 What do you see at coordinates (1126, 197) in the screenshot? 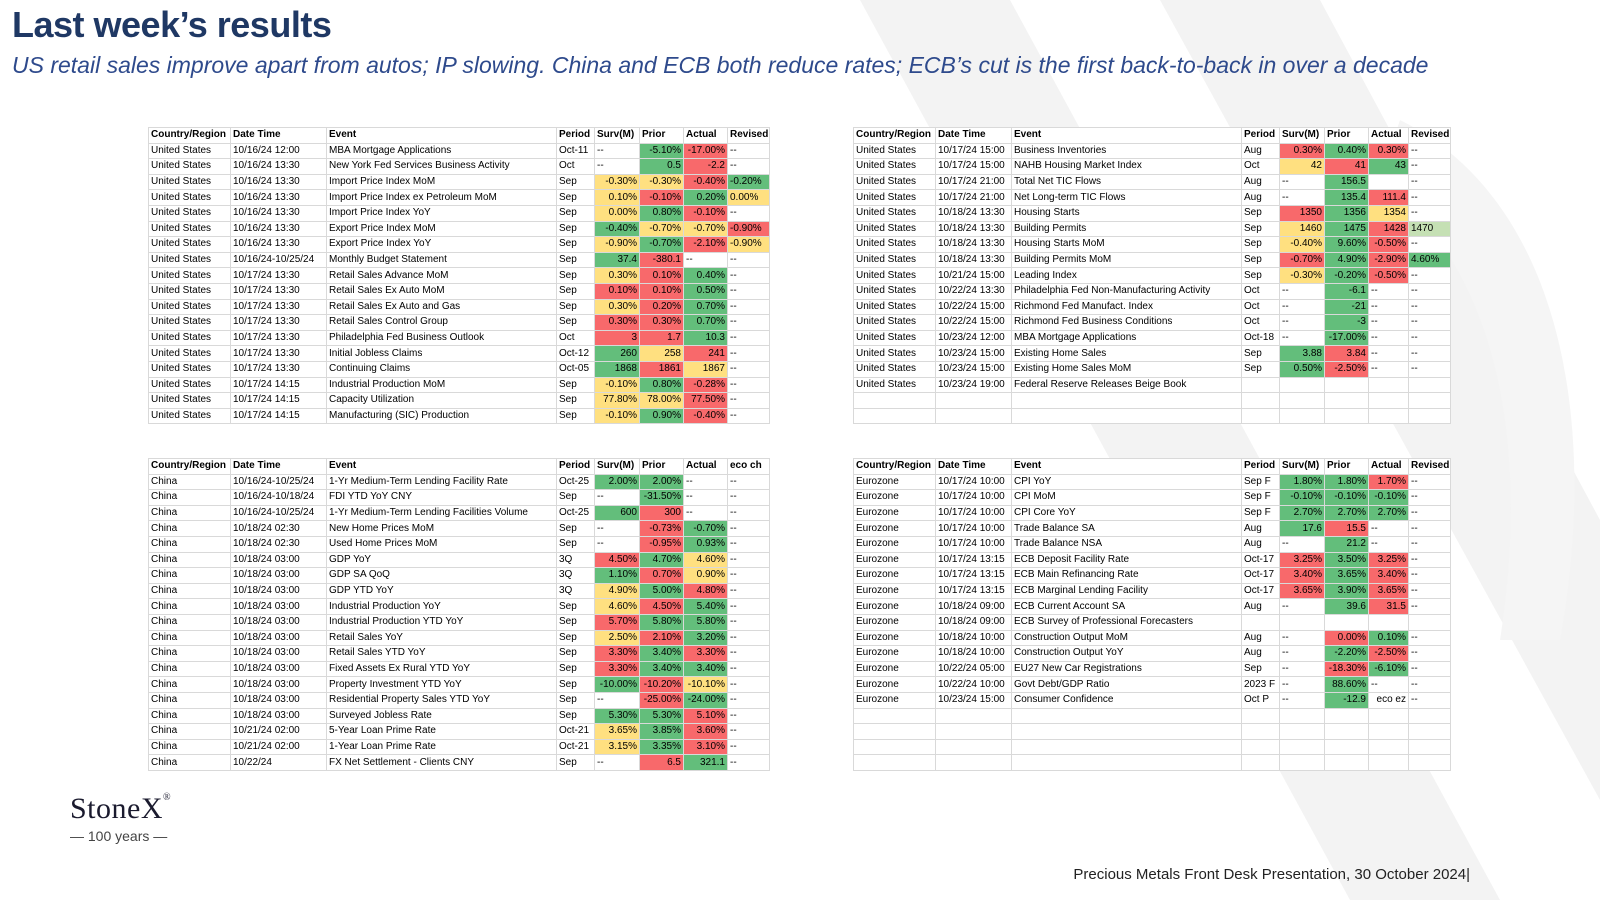
I see `cell-event: Net Long-term TIC Flows` at bounding box center [1126, 197].